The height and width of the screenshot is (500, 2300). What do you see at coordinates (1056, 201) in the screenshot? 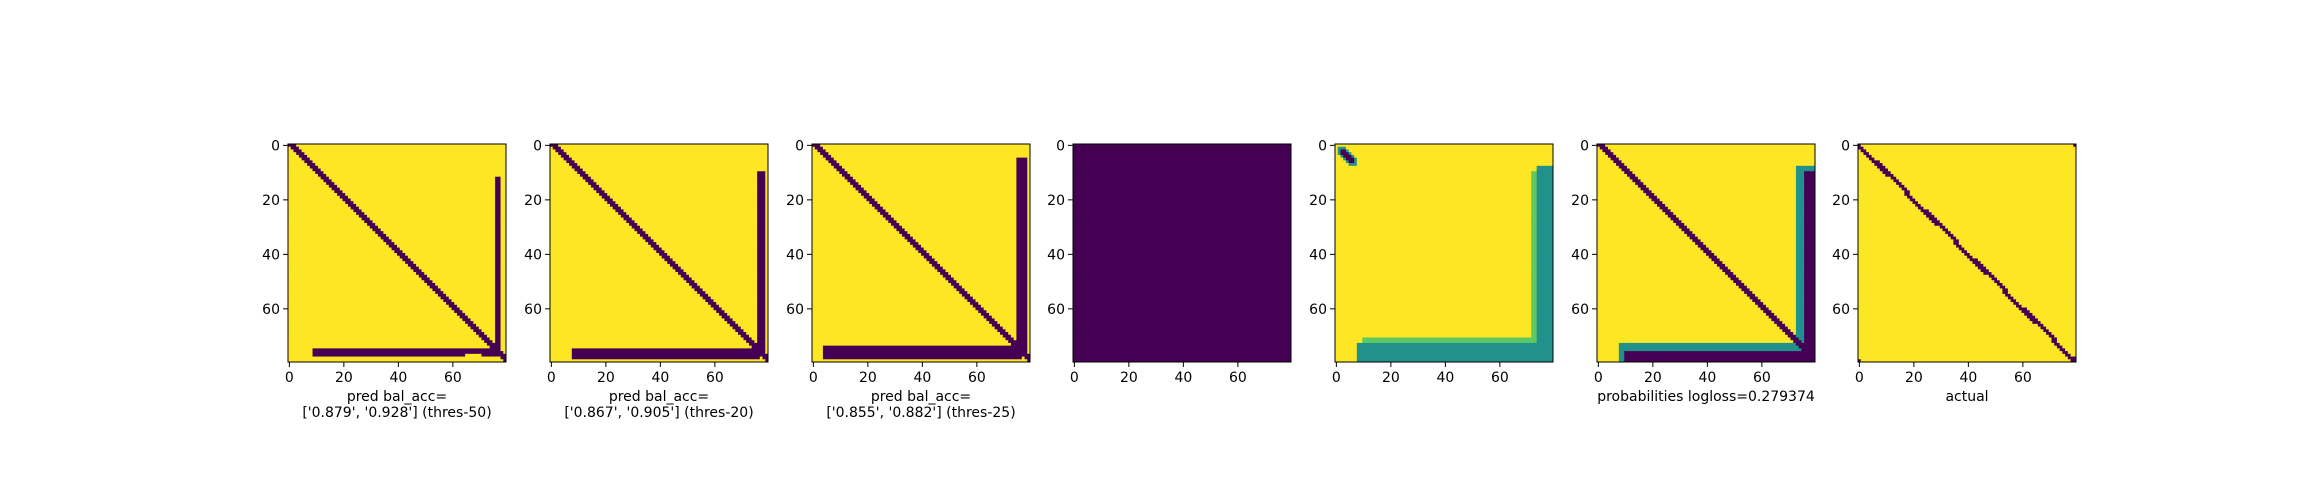
I see `y-tick-label: 20` at bounding box center [1056, 201].